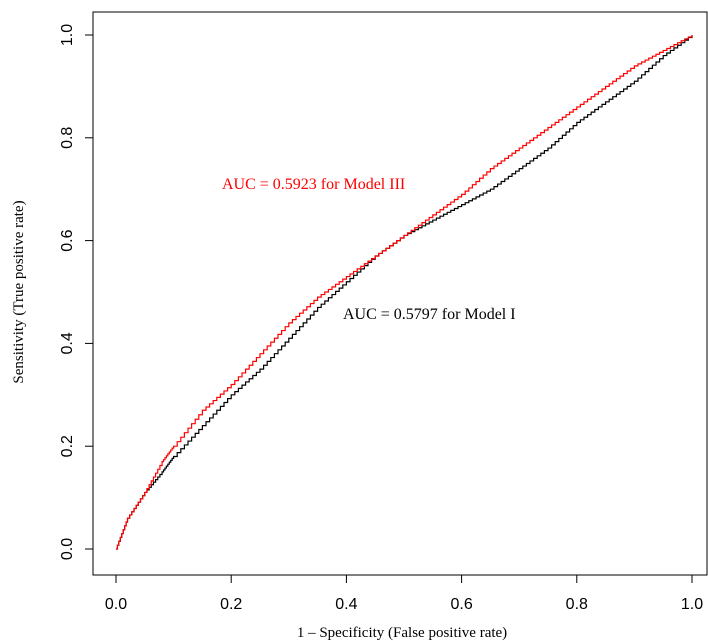  What do you see at coordinates (231, 604) in the screenshot?
I see `x-tick-label: 0.2` at bounding box center [231, 604].